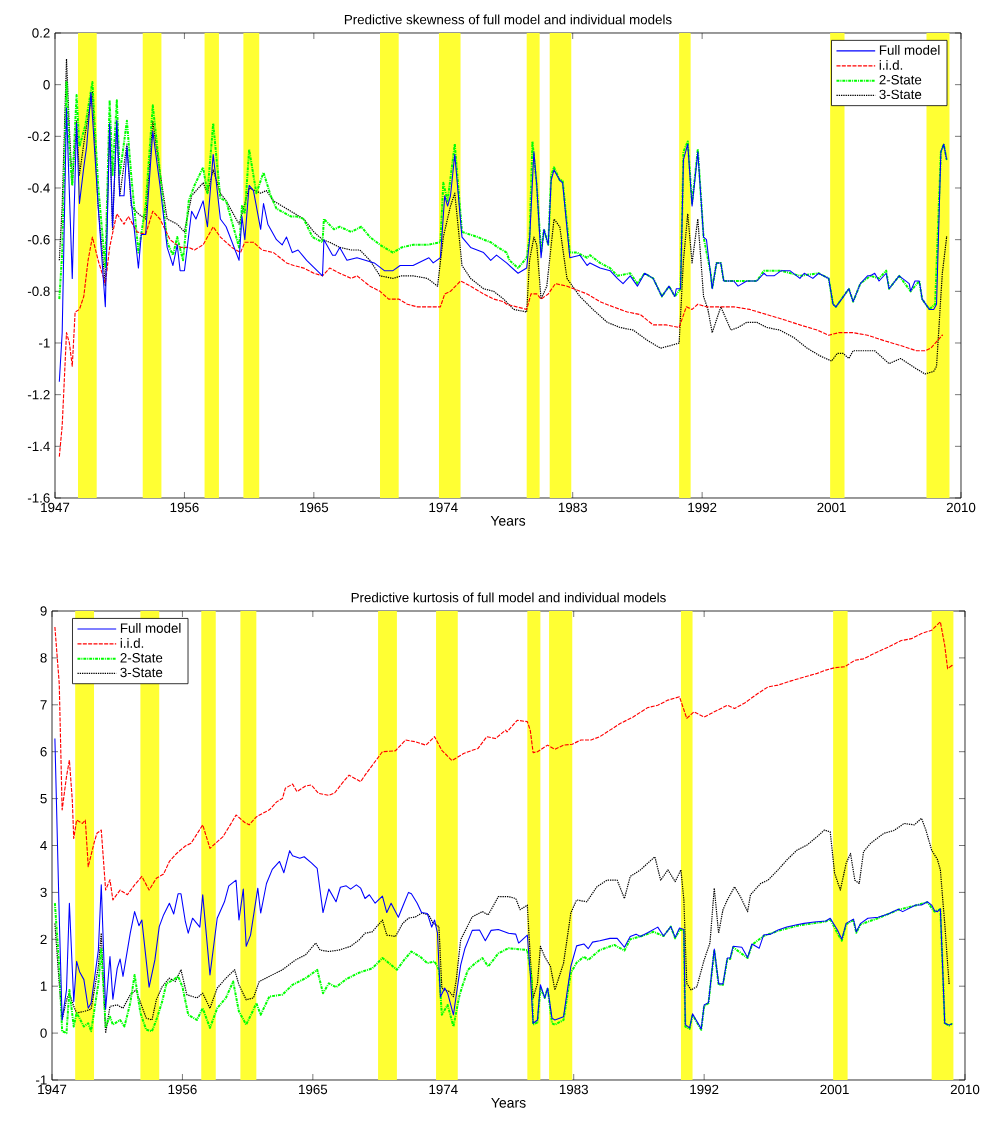  Describe the element at coordinates (503, 968) in the screenshot. I see `line-series` at that location.